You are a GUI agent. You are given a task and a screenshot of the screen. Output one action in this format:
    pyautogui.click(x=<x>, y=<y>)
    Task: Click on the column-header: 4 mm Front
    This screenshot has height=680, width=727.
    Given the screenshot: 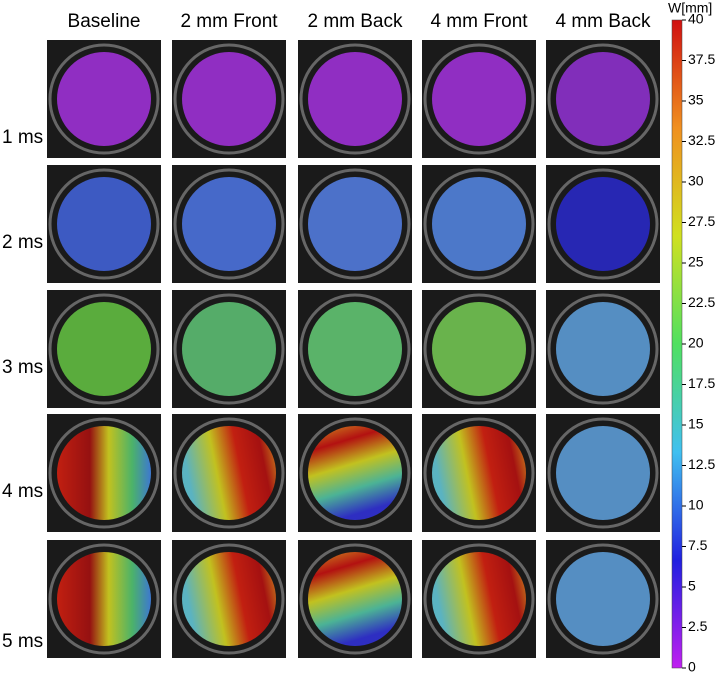 What is the action you would take?
    pyautogui.click(x=479, y=21)
    